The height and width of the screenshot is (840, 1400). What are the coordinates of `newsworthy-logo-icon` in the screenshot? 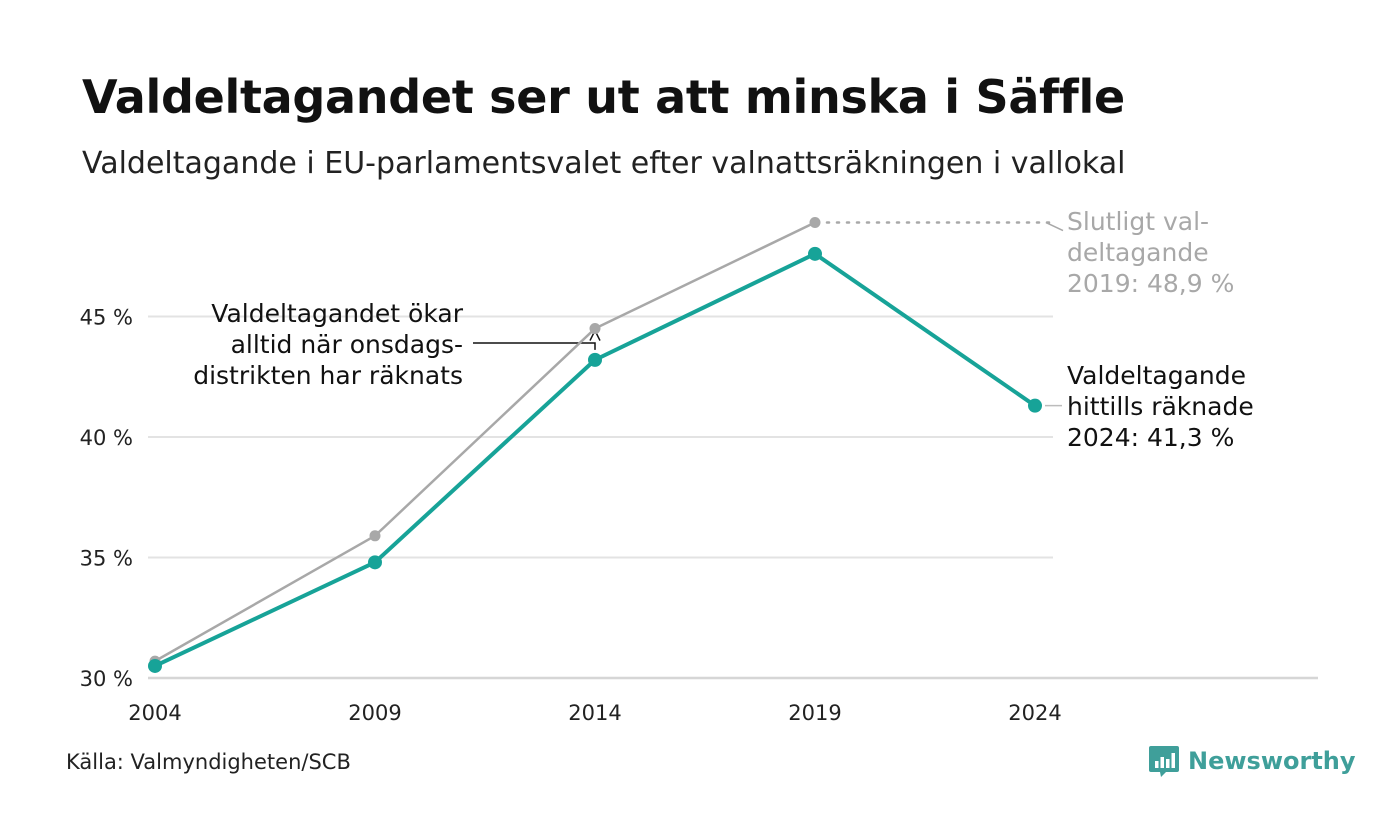 It's located at (1164, 761).